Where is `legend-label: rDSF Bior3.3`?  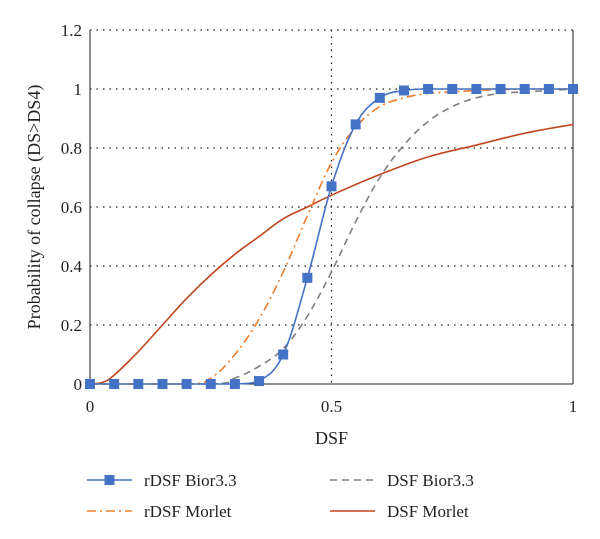 legend-label: rDSF Bior3.3 is located at coordinates (190, 480).